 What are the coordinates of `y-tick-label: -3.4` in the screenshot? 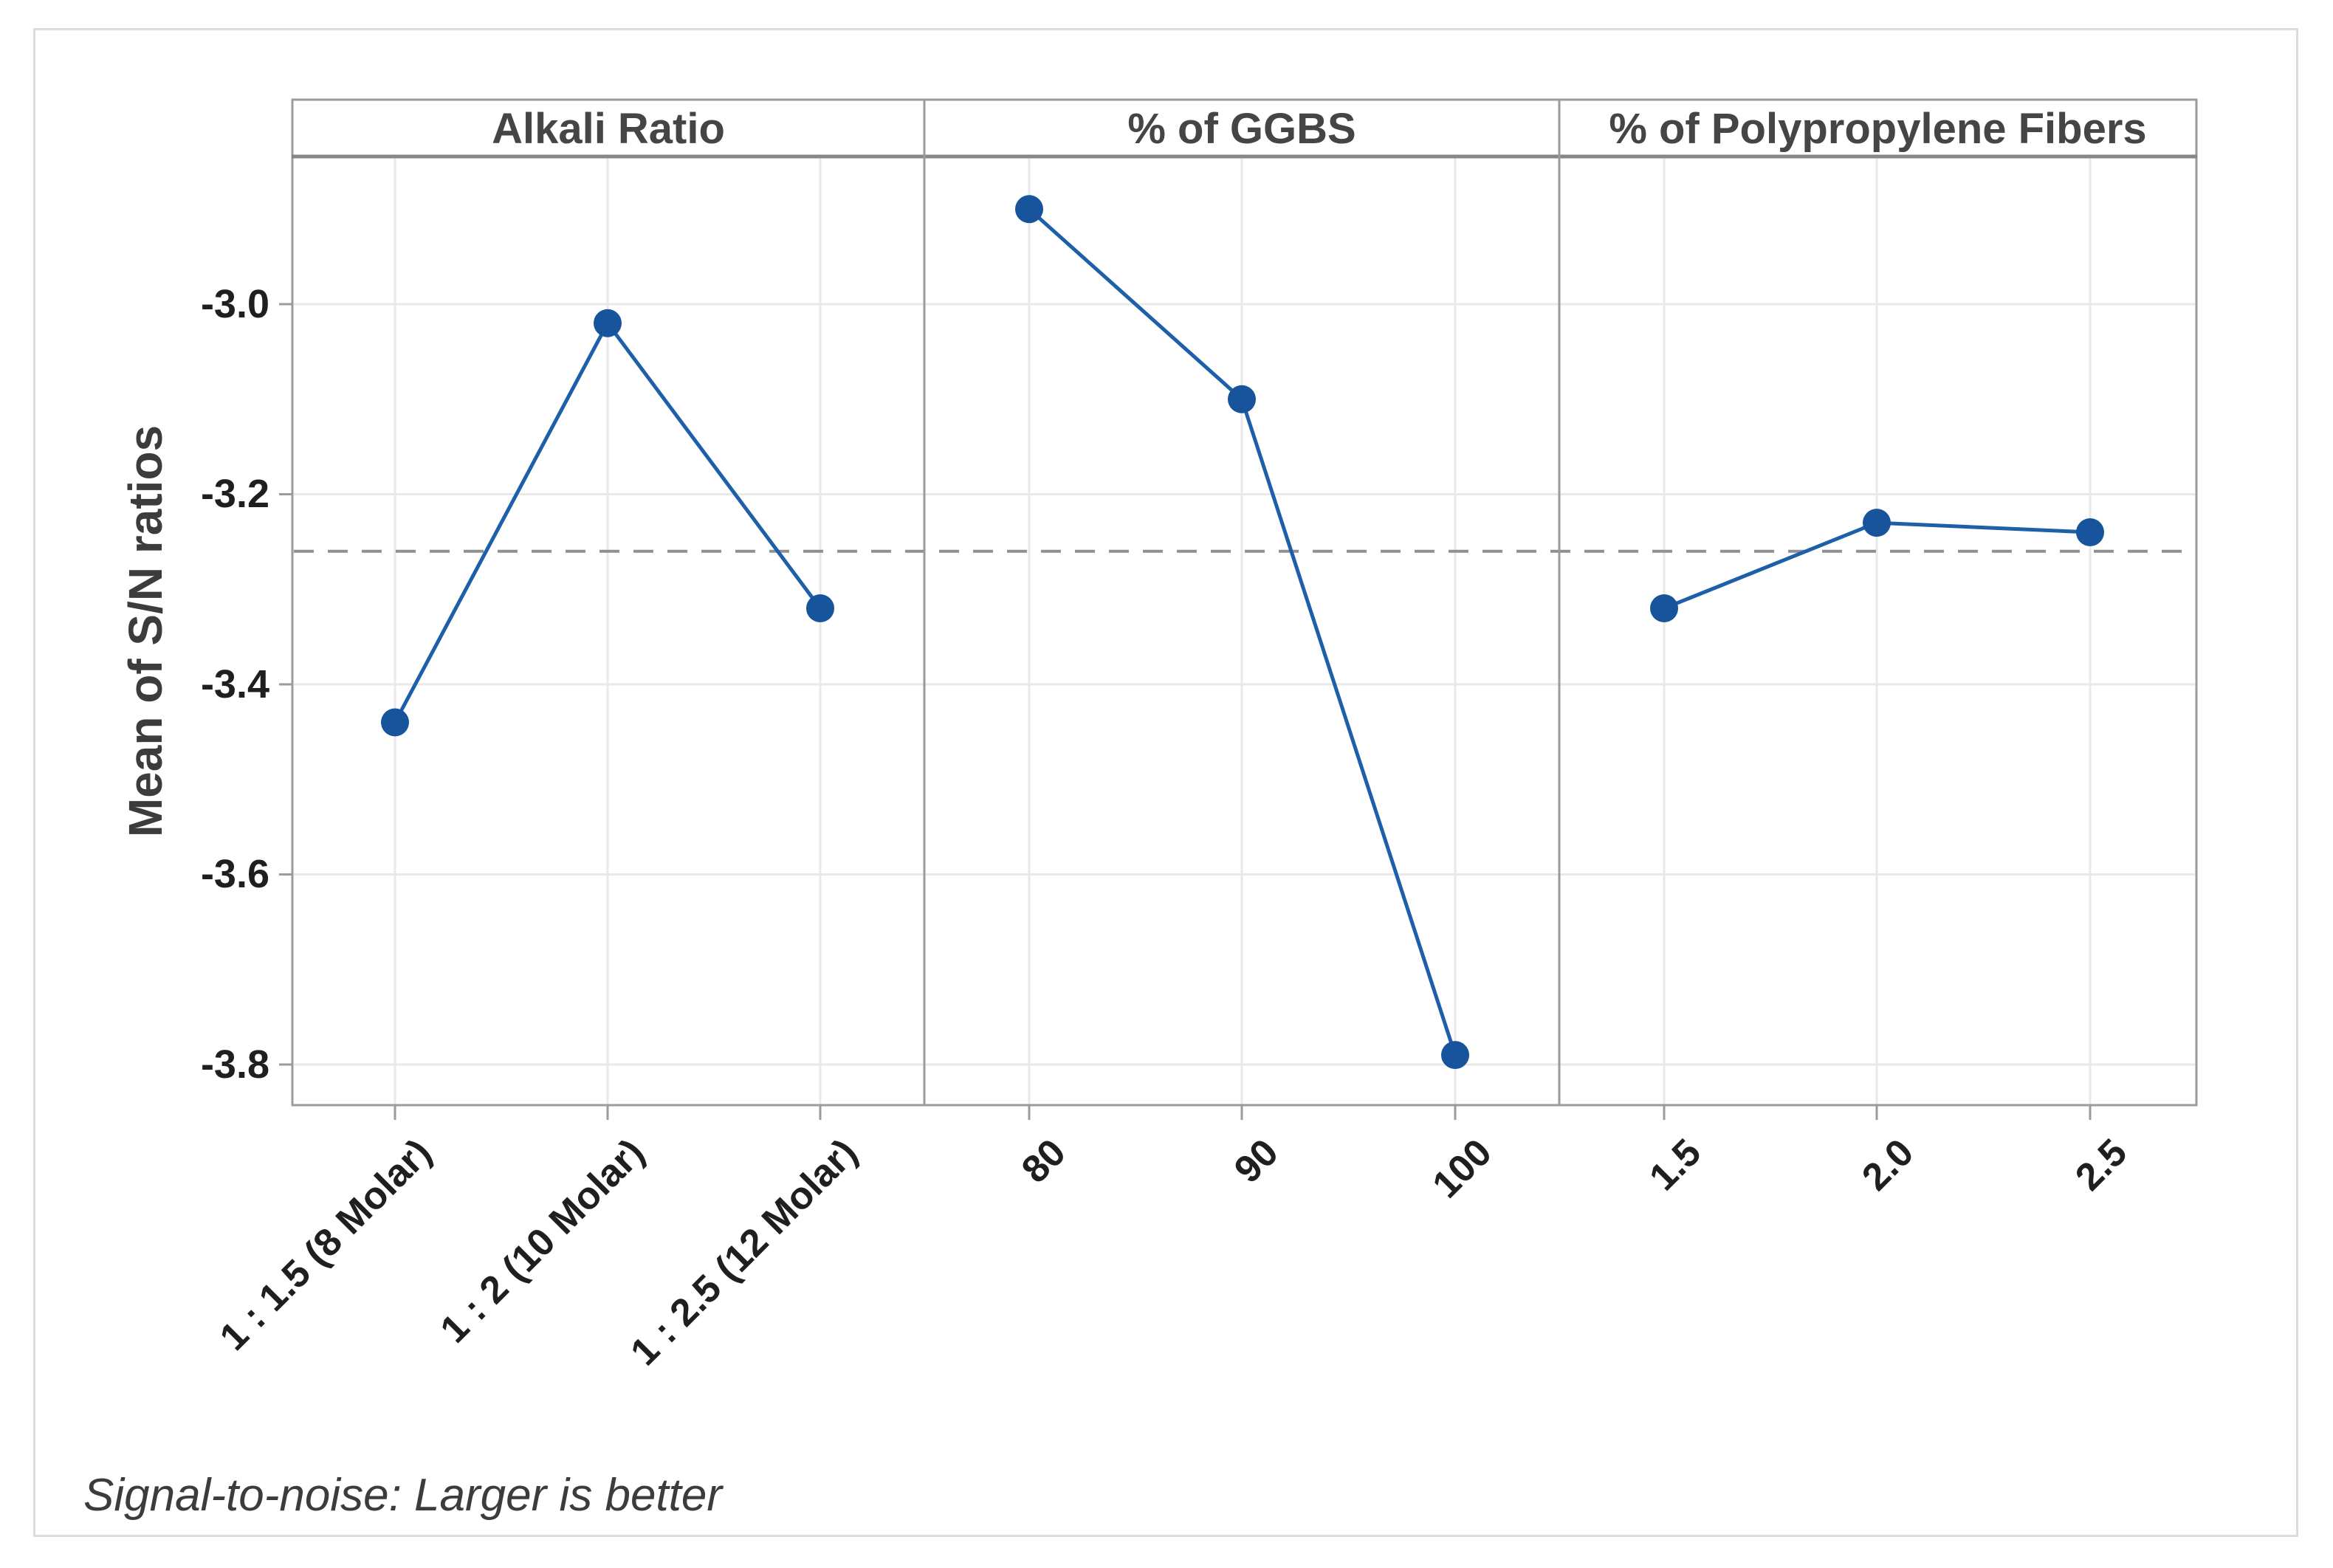 It's located at (235, 684).